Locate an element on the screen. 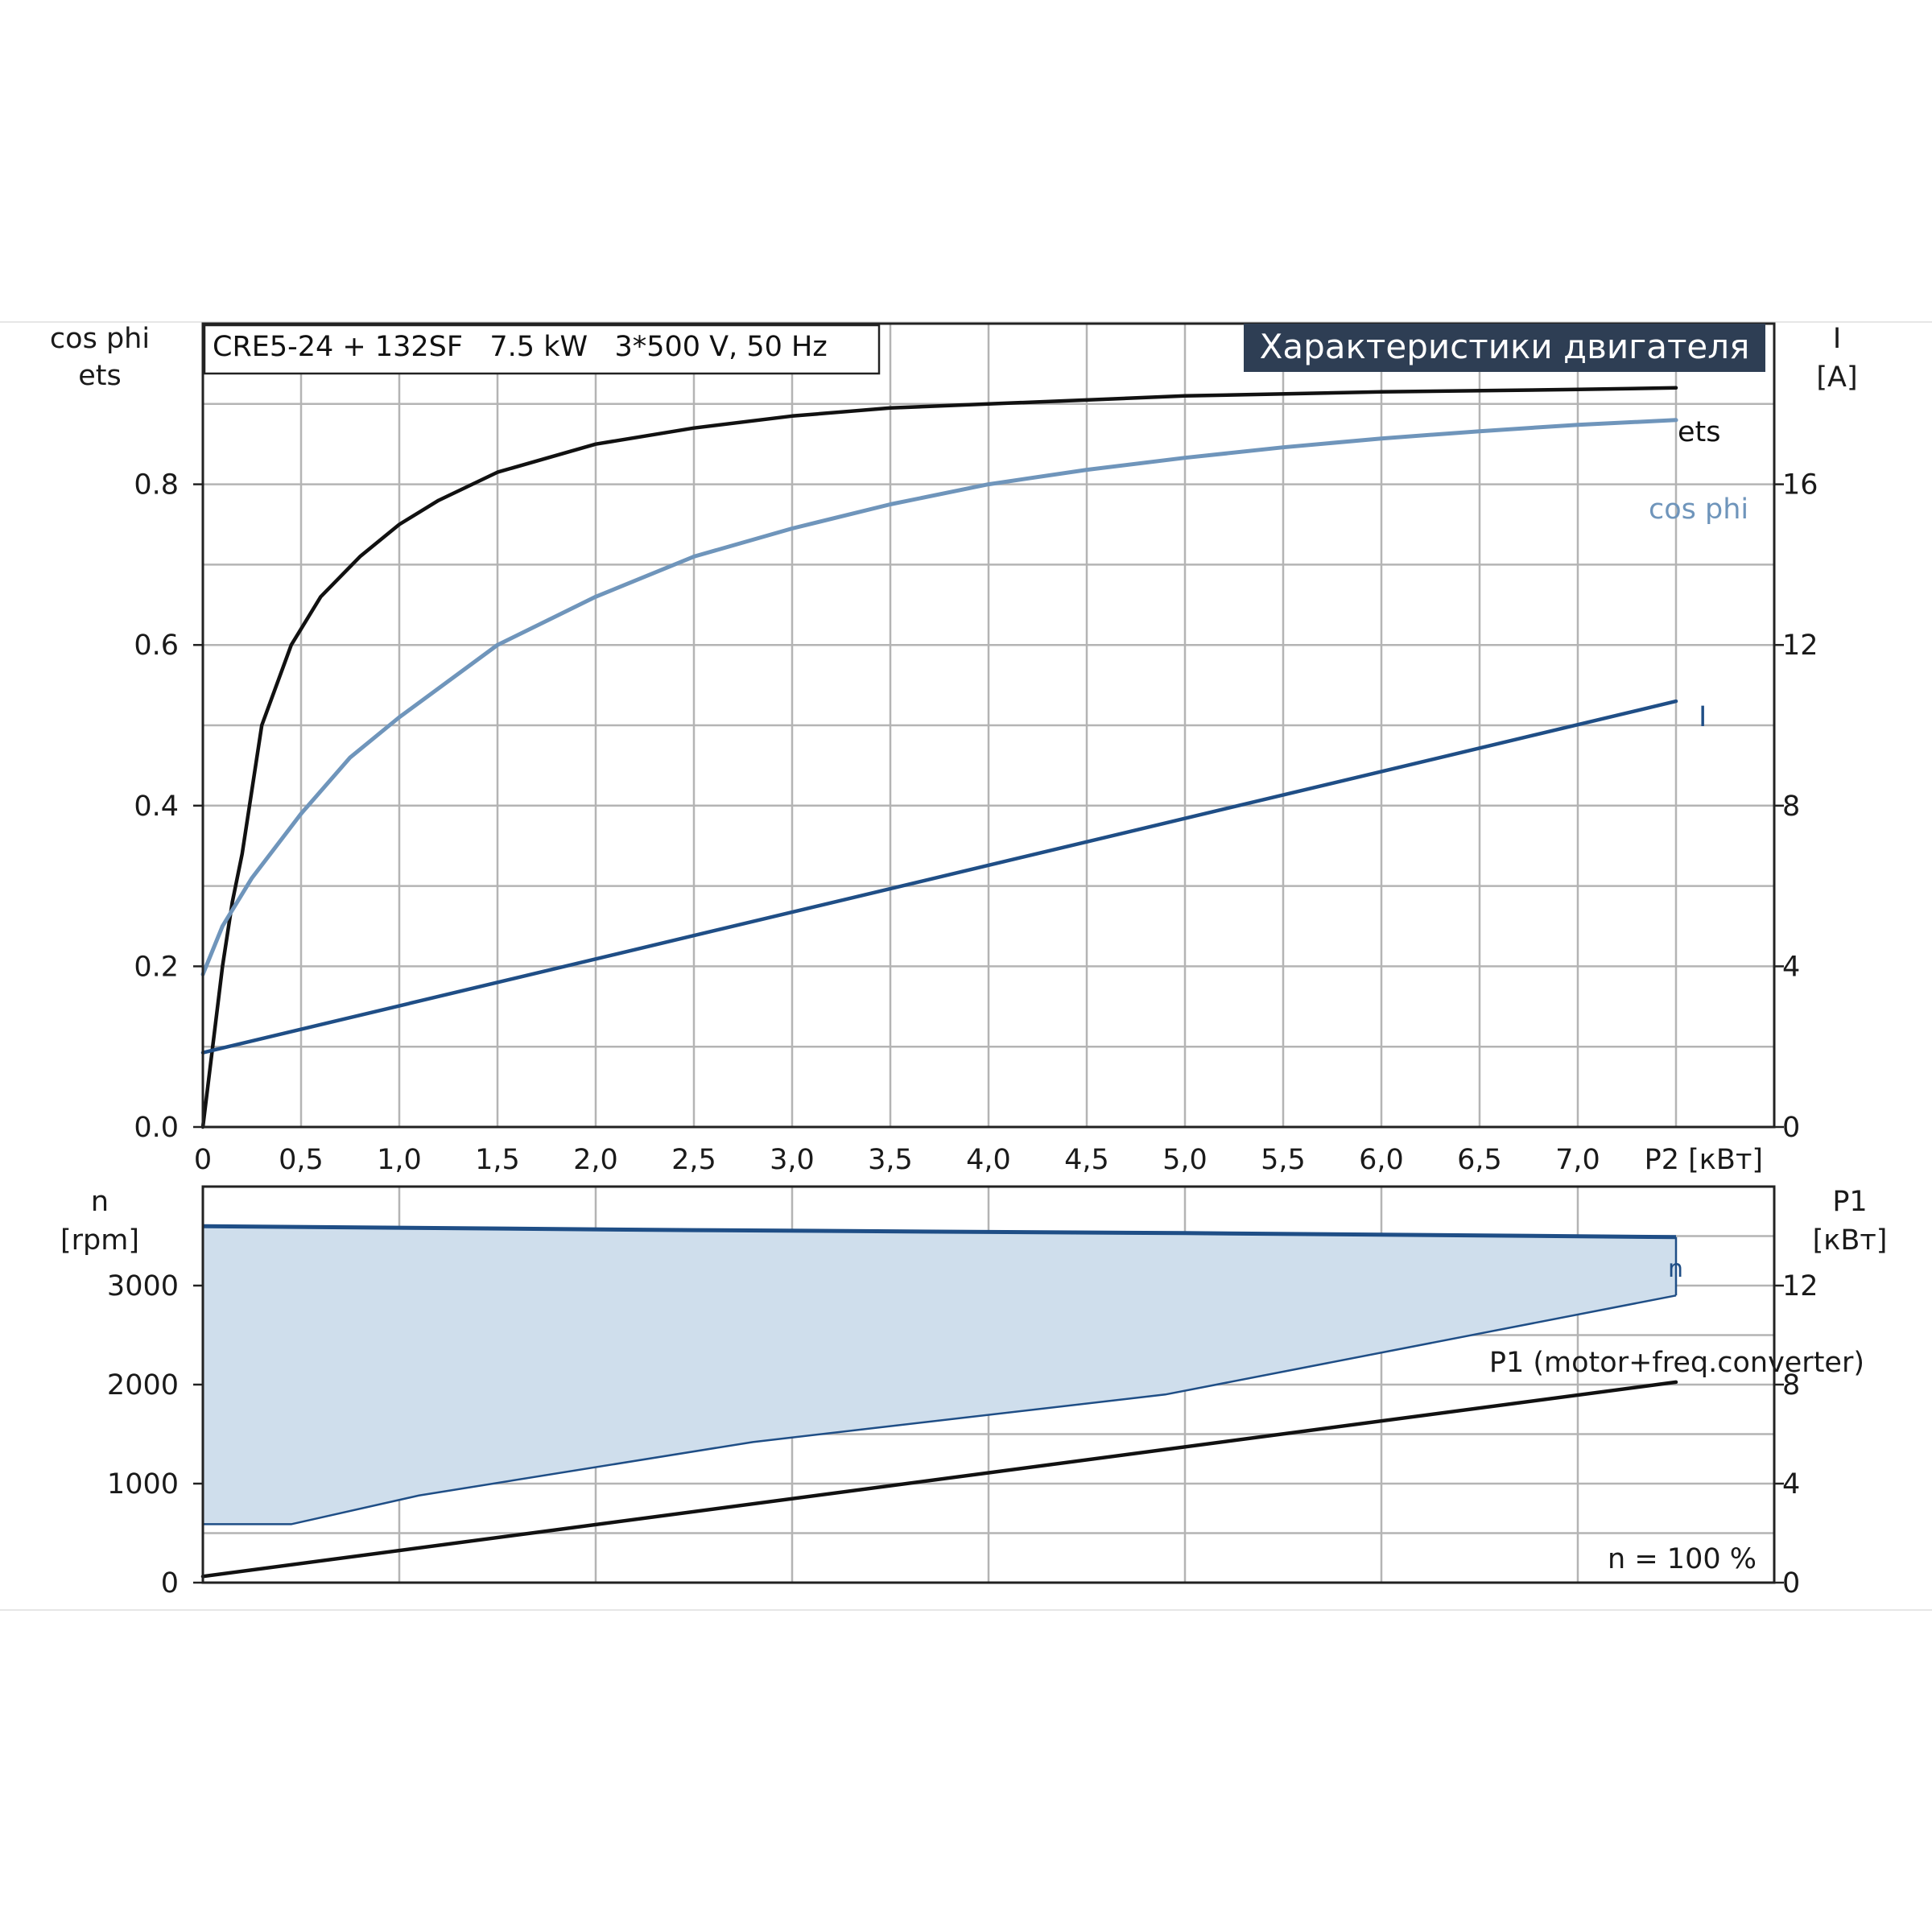  x-tick-label: 4,0 is located at coordinates (988, 1160).